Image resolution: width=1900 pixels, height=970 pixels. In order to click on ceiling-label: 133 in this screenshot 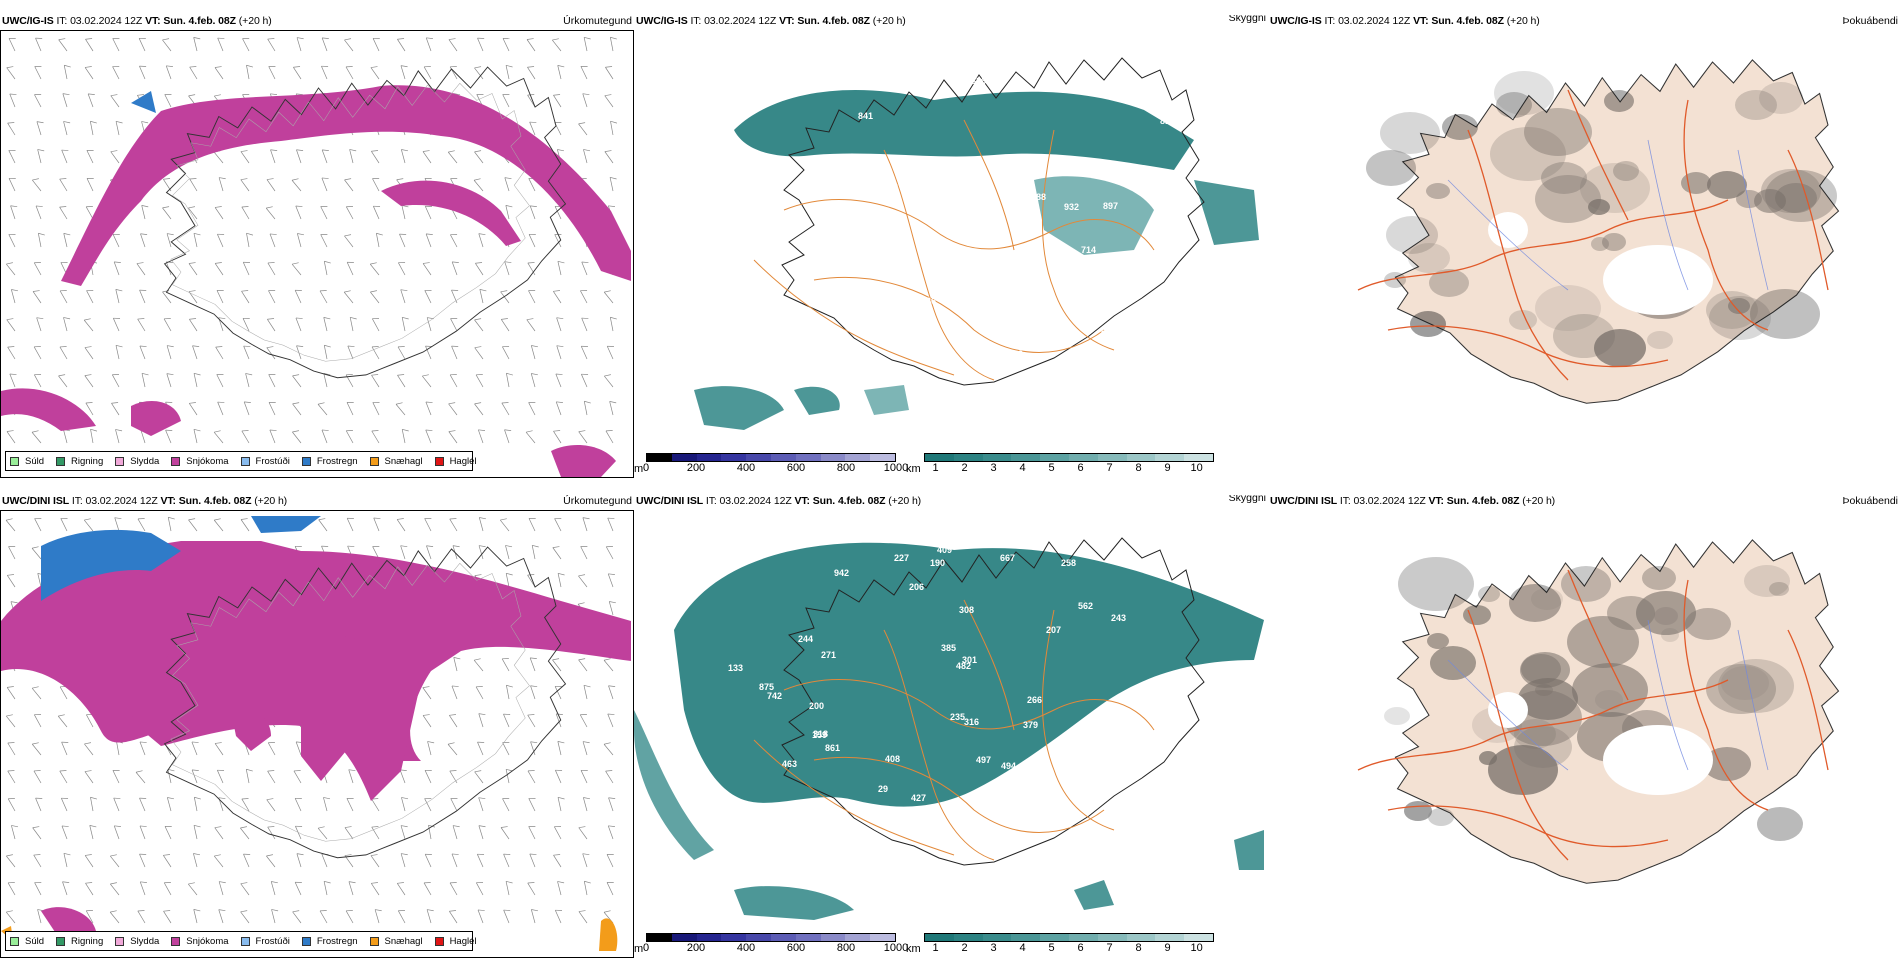, I will do `click(735, 668)`.